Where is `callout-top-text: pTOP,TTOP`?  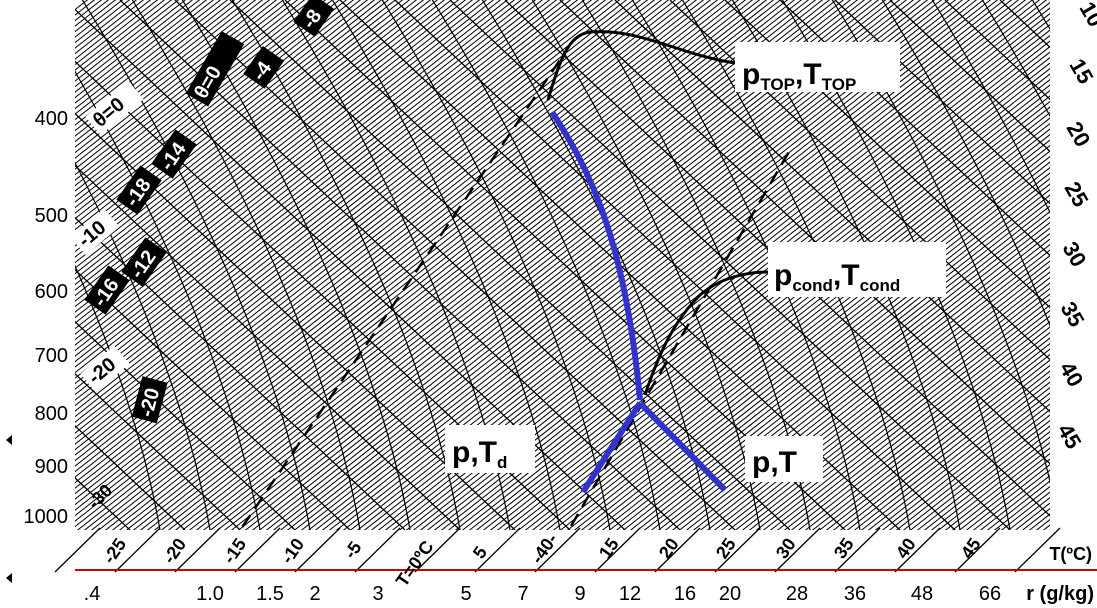 callout-top-text: pTOP,TTOP is located at coordinates (799, 76).